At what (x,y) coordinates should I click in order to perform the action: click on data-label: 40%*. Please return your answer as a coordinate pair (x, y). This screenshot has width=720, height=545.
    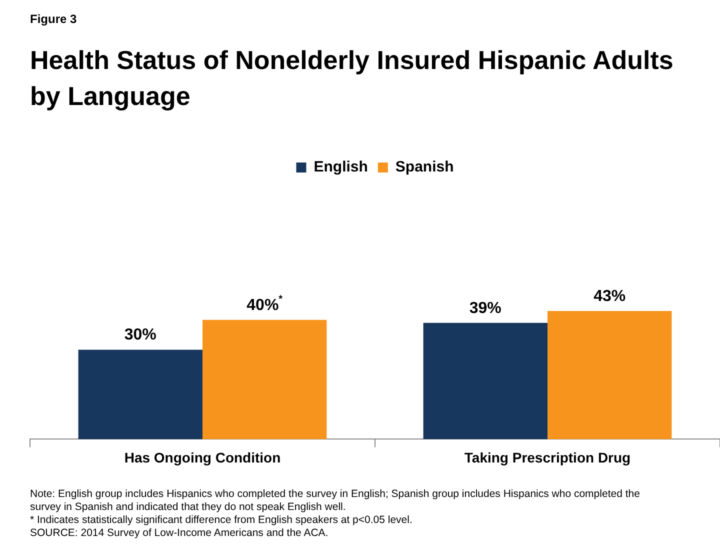
    Looking at the image, I should click on (264, 304).